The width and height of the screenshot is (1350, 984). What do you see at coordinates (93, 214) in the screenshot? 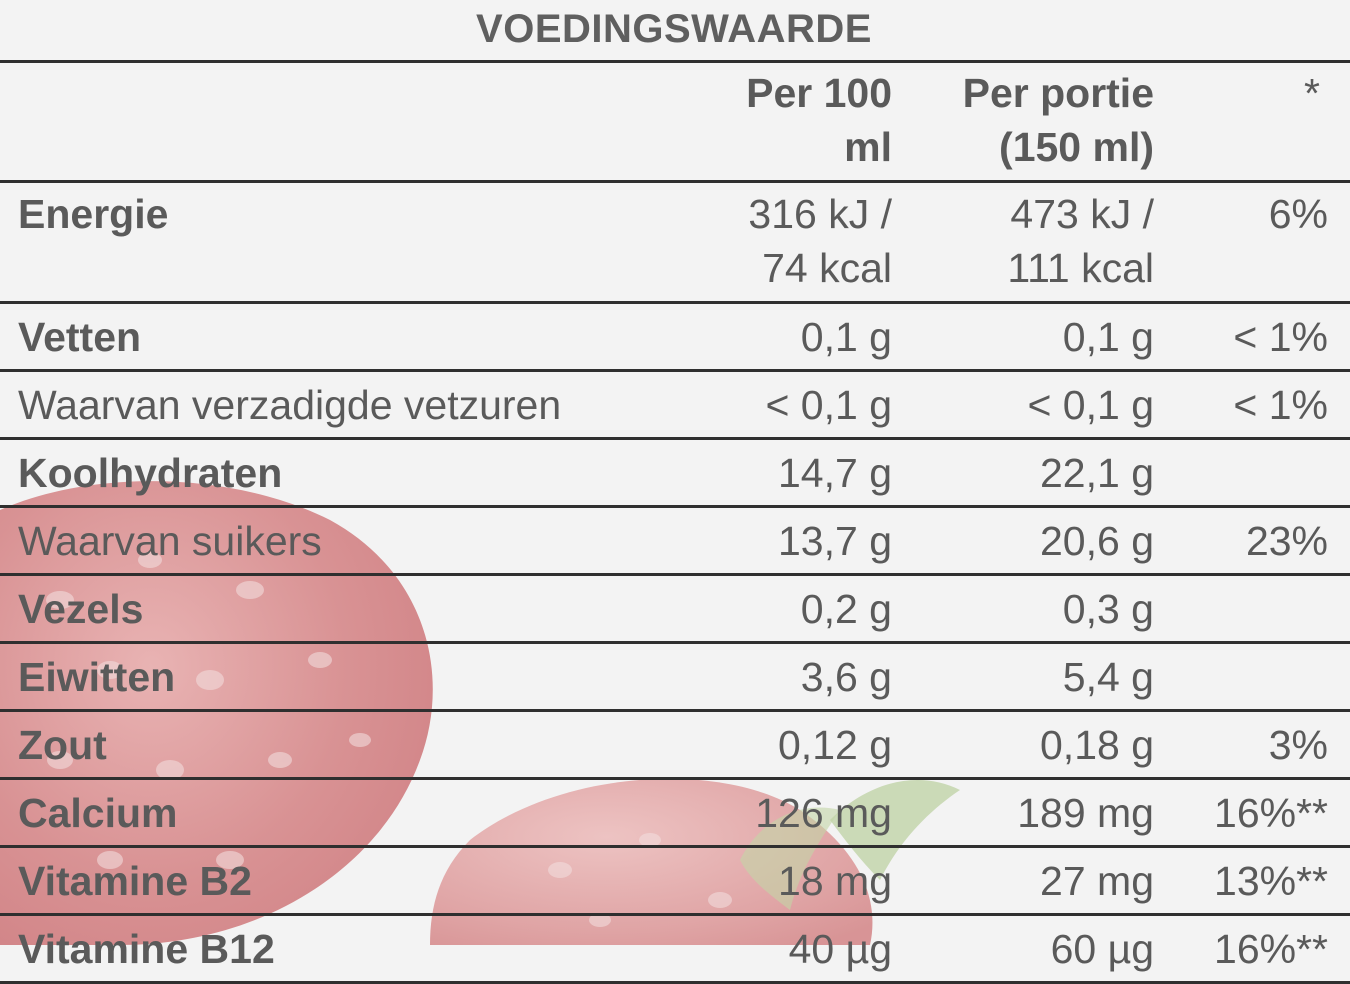
I see `nutrient-name: Energie` at bounding box center [93, 214].